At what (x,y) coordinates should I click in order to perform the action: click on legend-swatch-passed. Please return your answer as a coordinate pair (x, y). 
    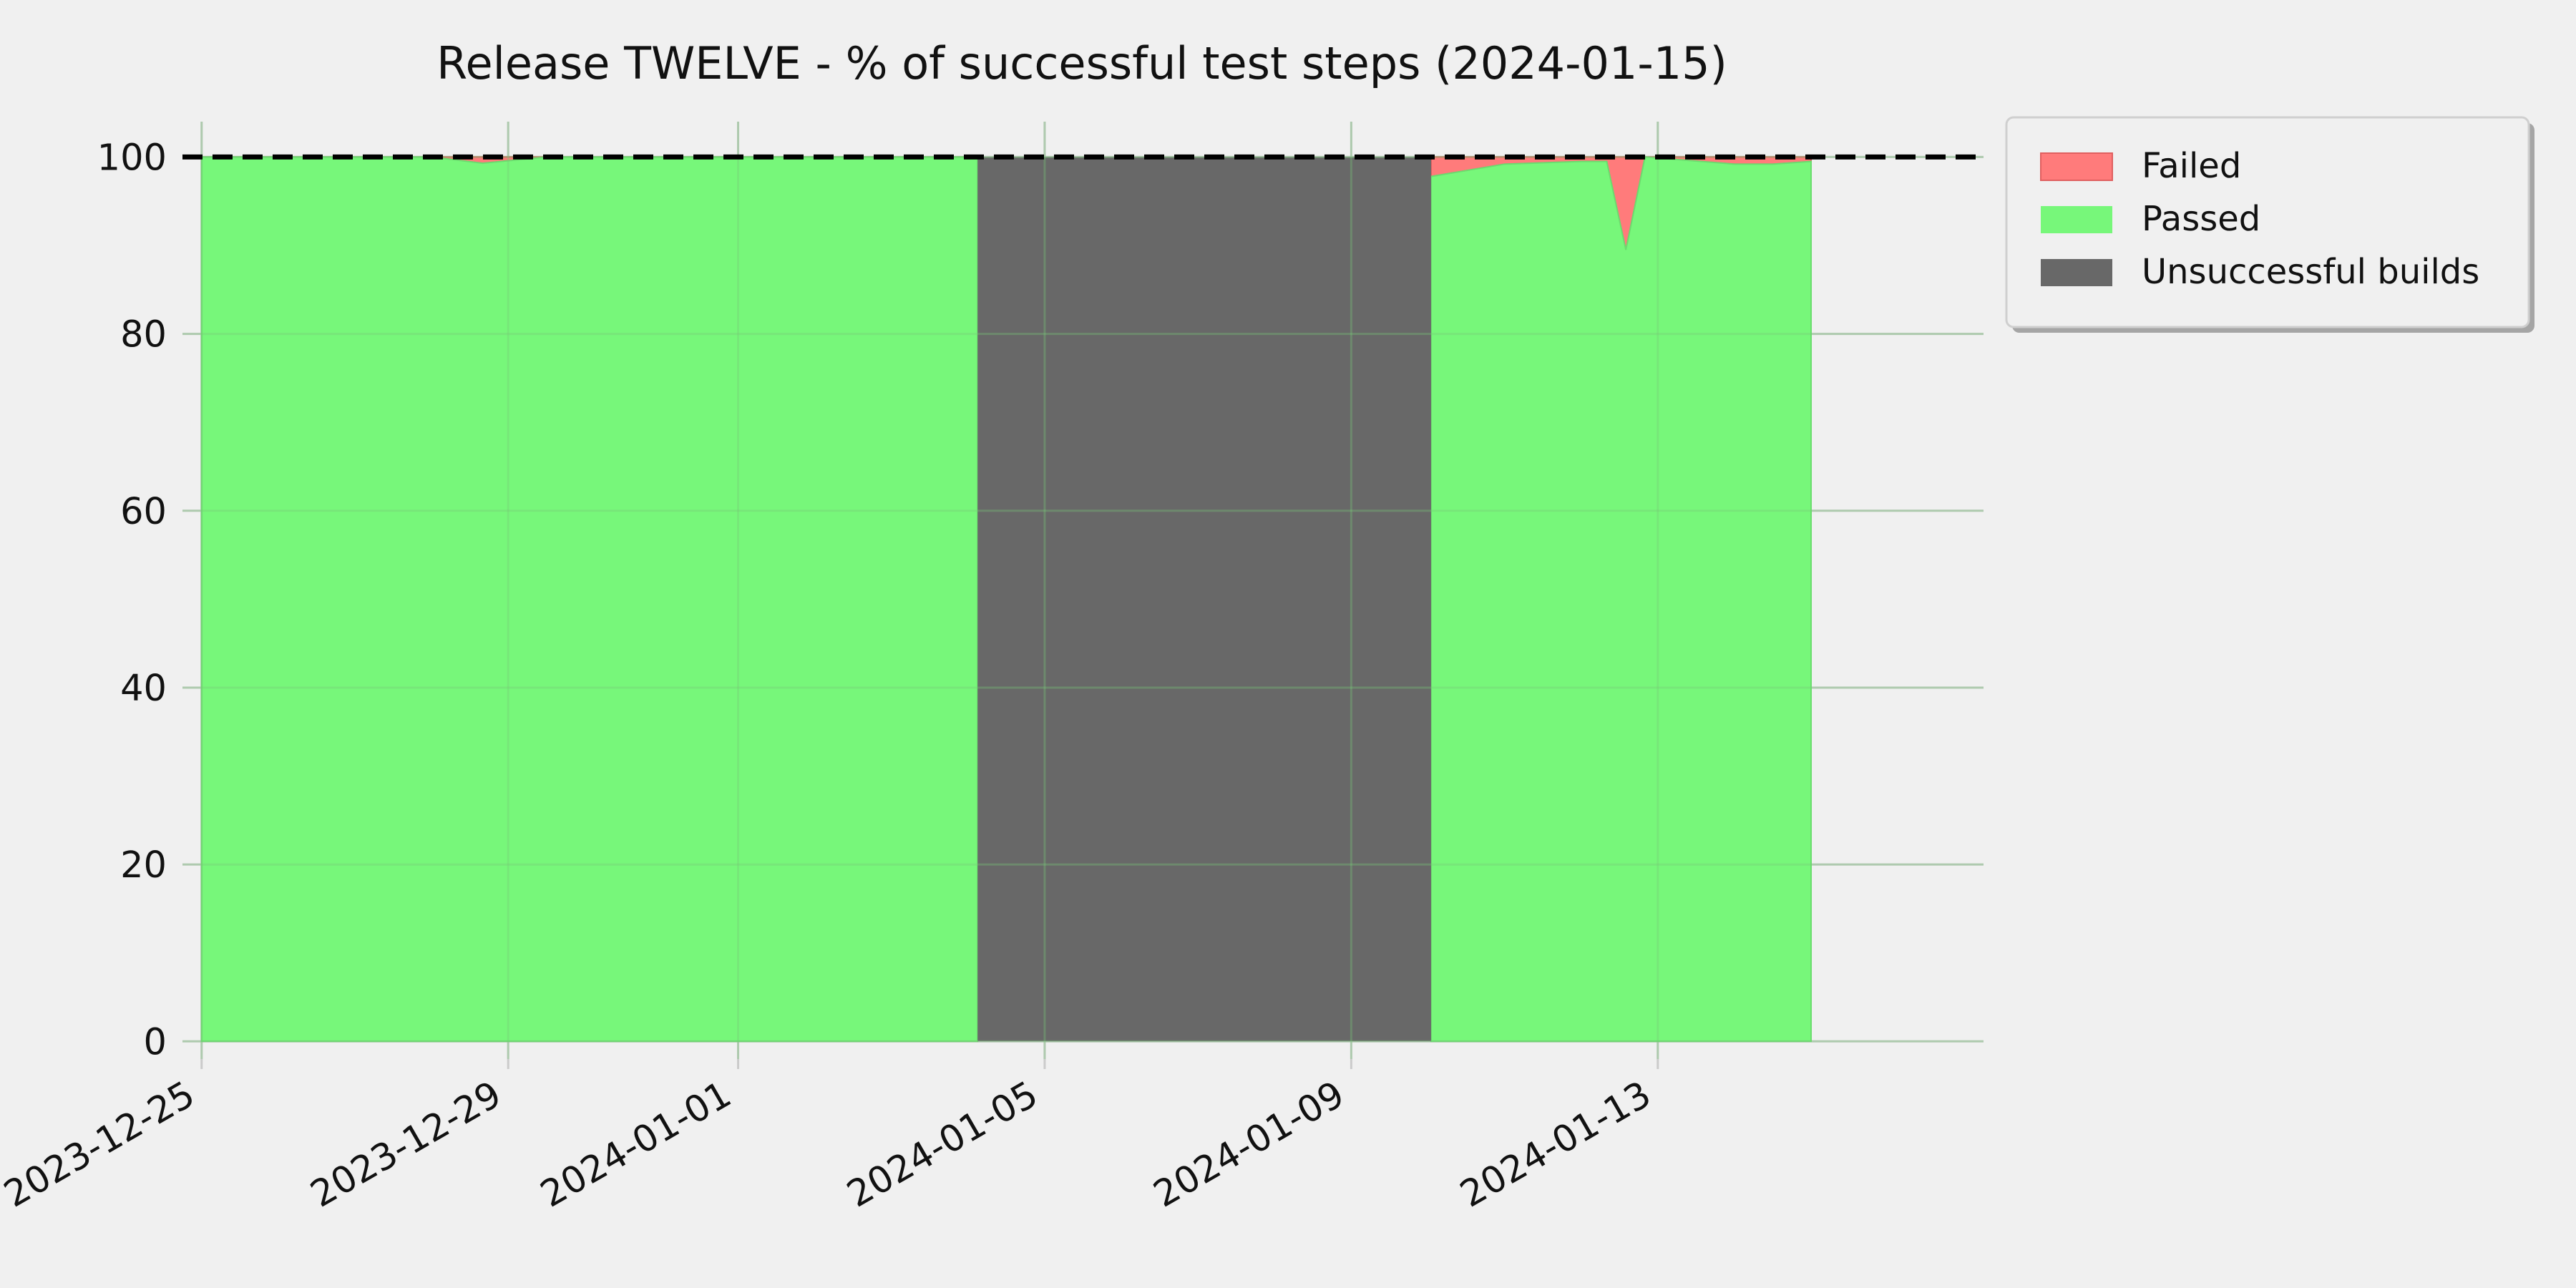
    Looking at the image, I should click on (2076, 219).